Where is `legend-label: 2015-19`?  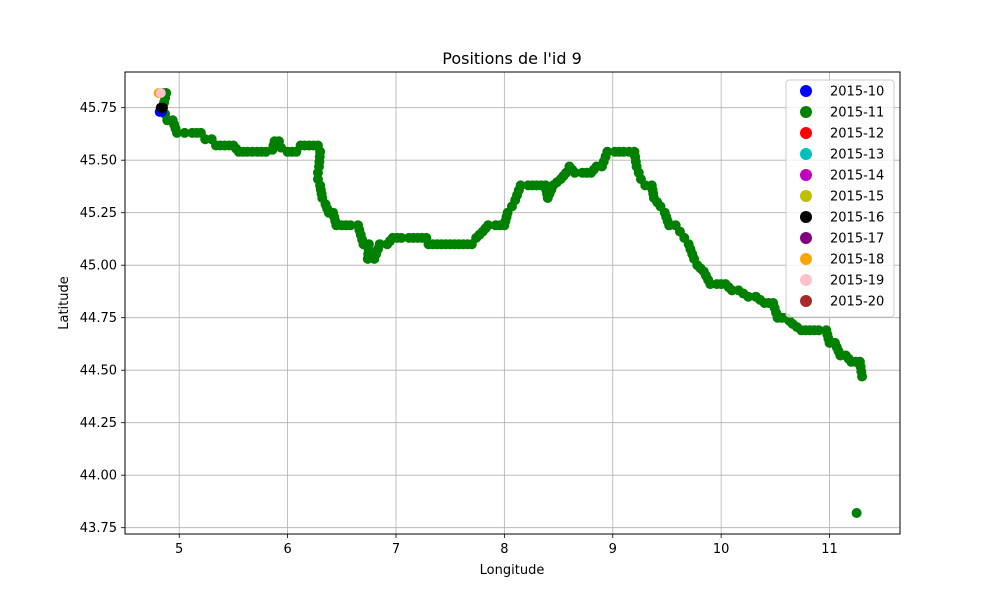
legend-label: 2015-19 is located at coordinates (857, 281).